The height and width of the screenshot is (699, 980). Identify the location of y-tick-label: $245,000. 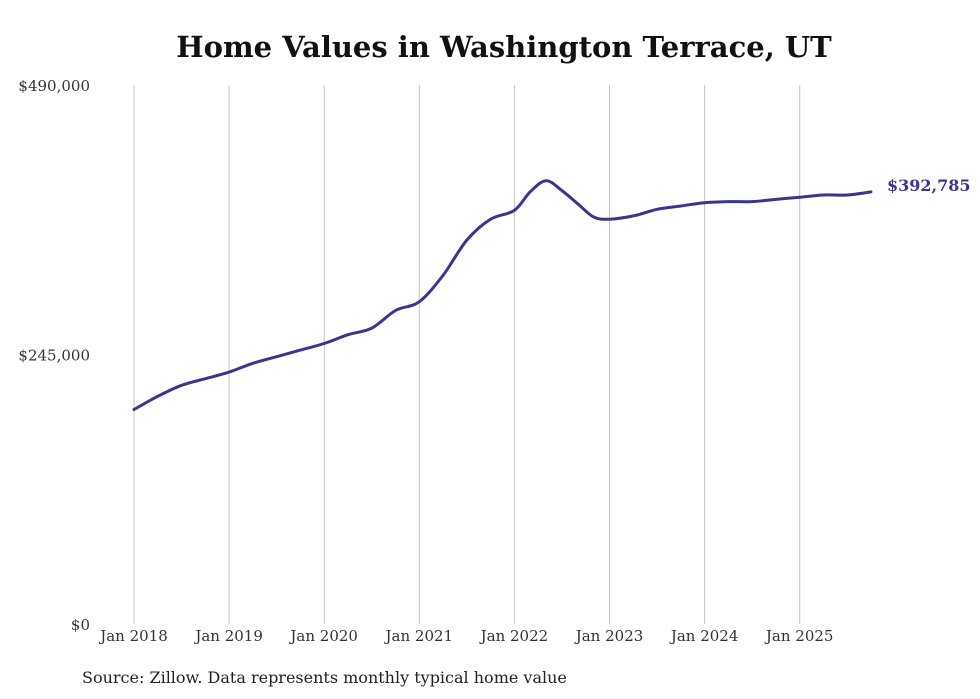
(54, 356).